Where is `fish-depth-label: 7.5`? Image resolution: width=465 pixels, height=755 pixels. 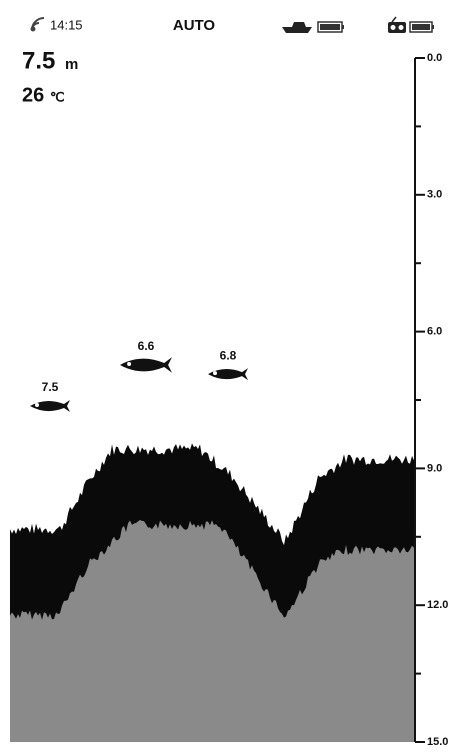
fish-depth-label: 7.5 is located at coordinates (50, 387).